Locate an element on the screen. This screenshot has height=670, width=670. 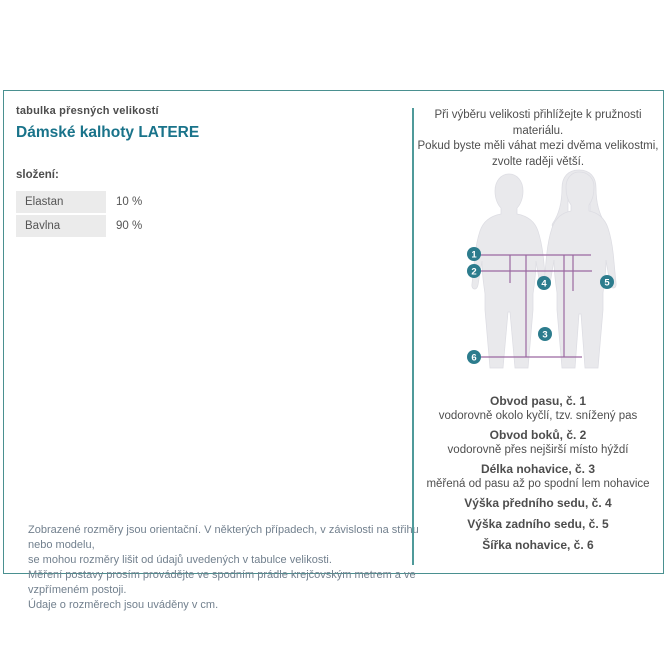
composition-row: Elastan 10 % is located at coordinates (211, 202).